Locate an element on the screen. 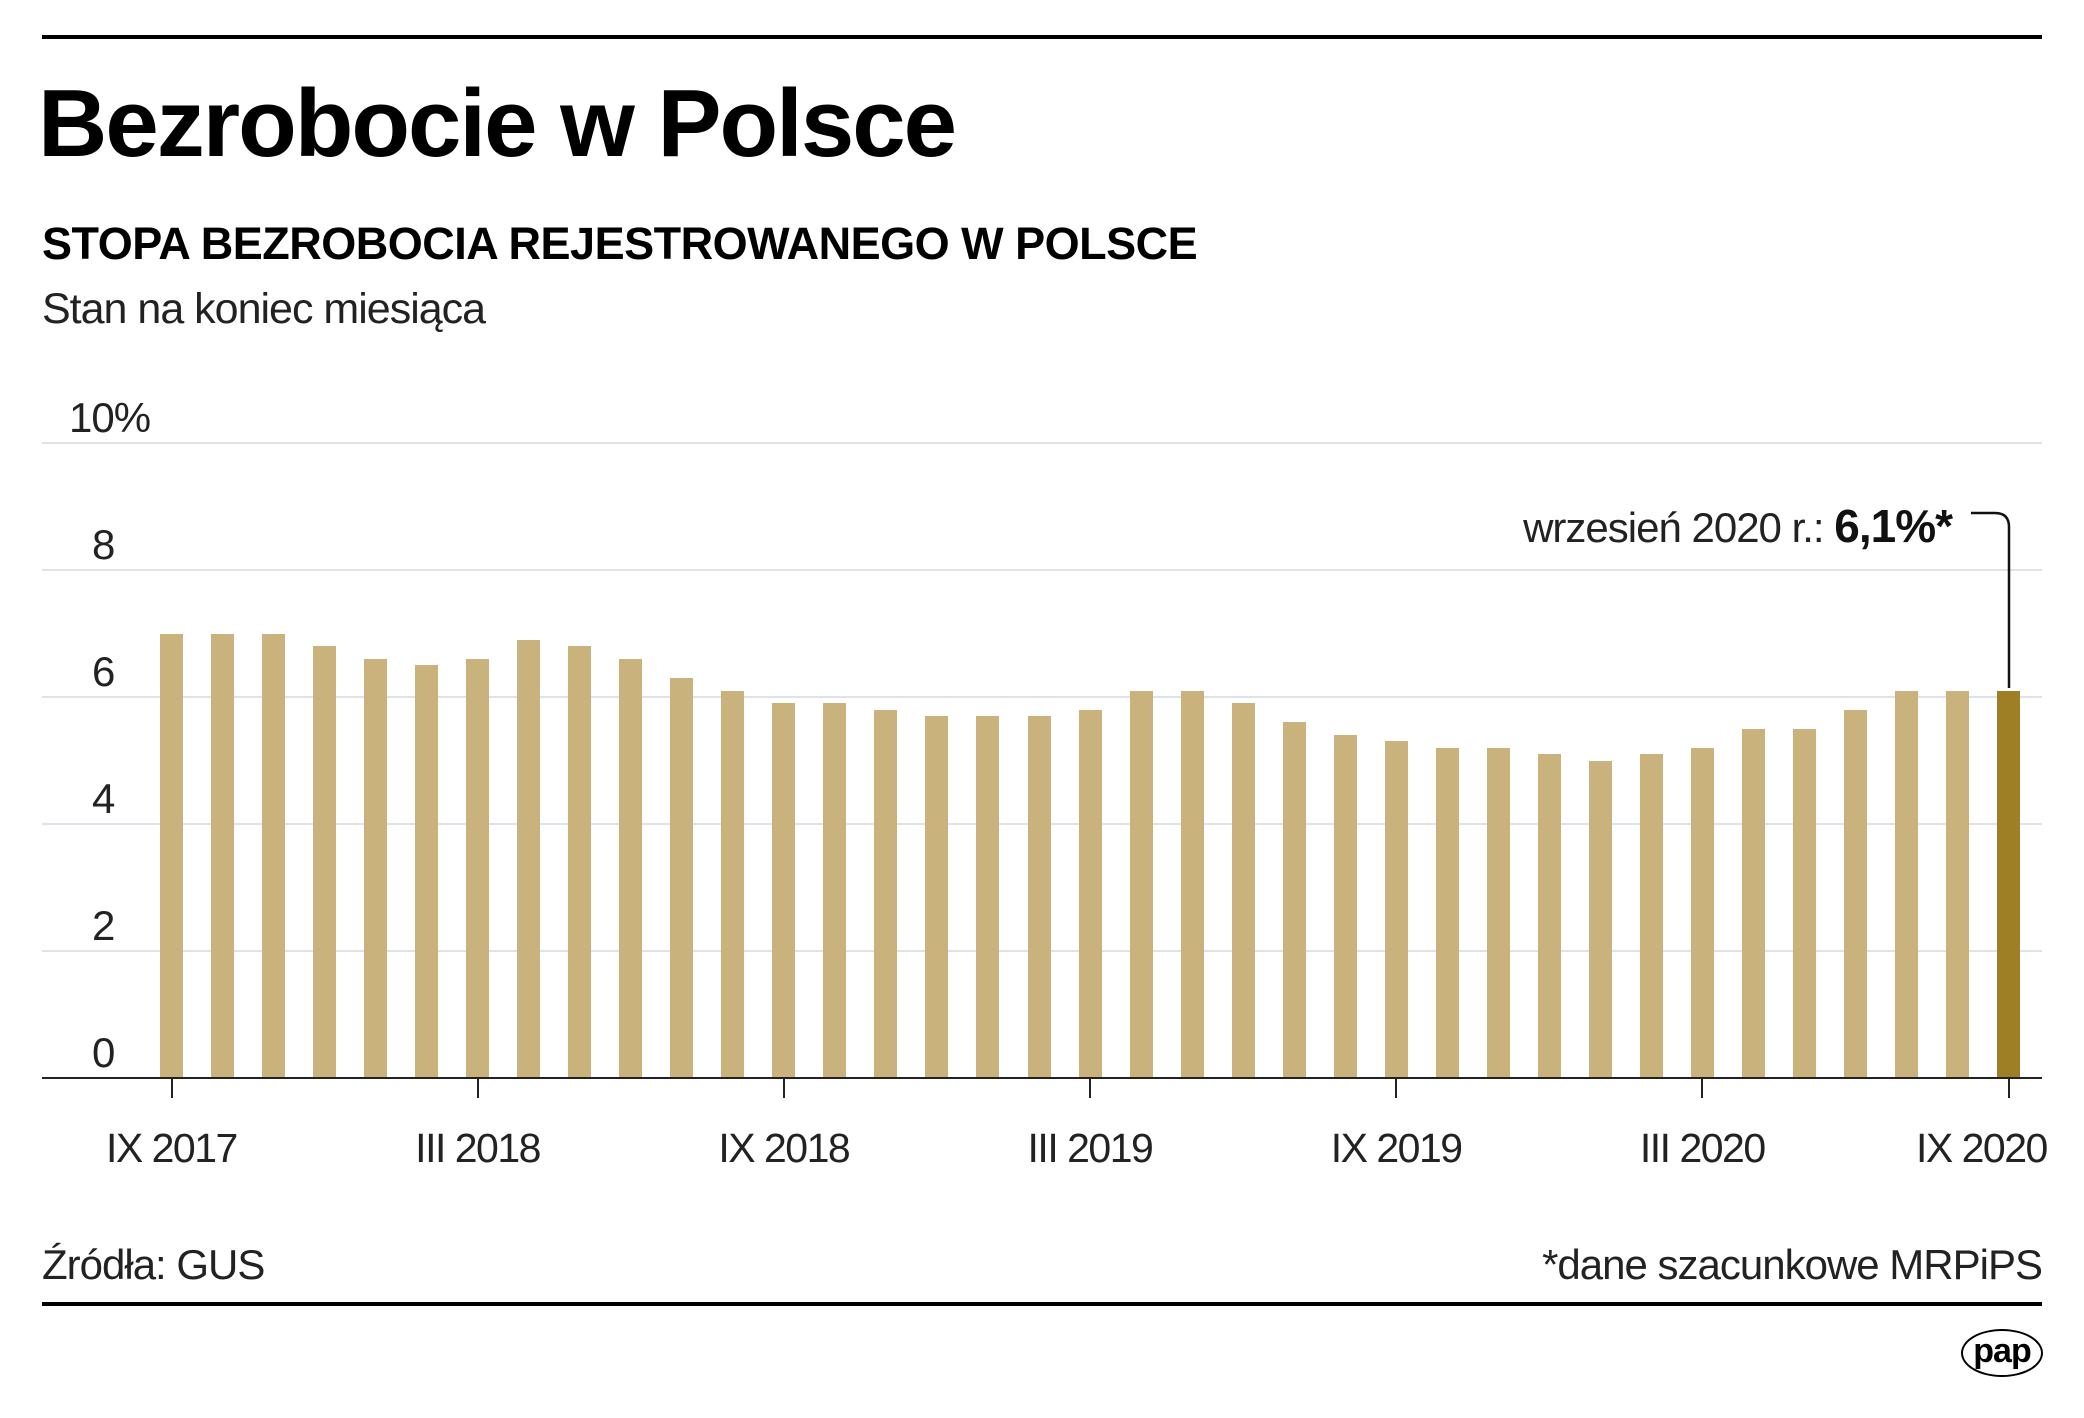 Image resolution: width=2084 pixels, height=1418 pixels. y-tick-label: 0 is located at coordinates (103, 1052).